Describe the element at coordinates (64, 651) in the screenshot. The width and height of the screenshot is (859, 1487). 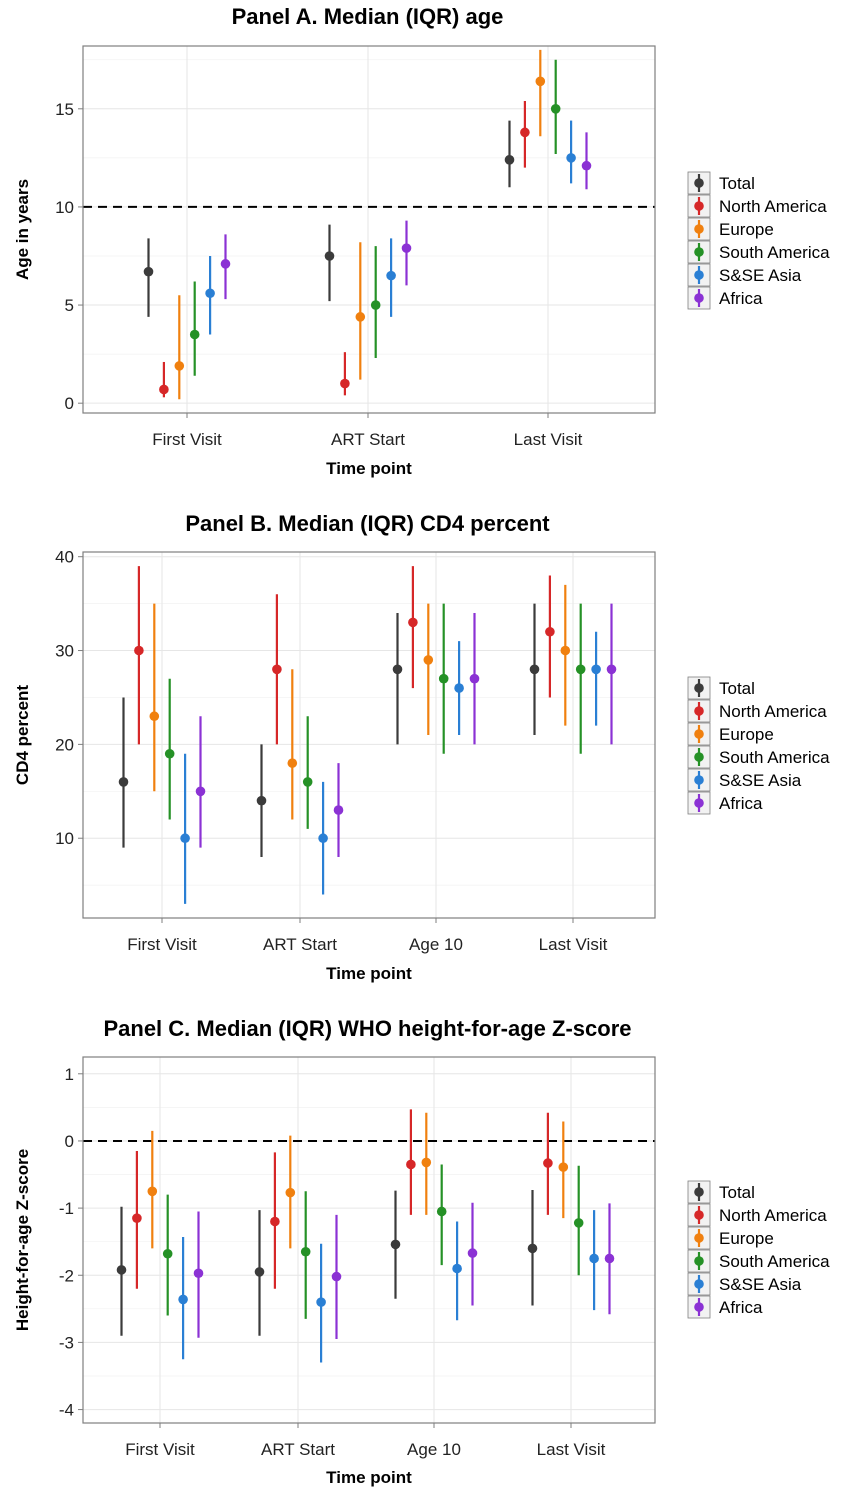
I see `panel-b-y-tick-label: 30` at that location.